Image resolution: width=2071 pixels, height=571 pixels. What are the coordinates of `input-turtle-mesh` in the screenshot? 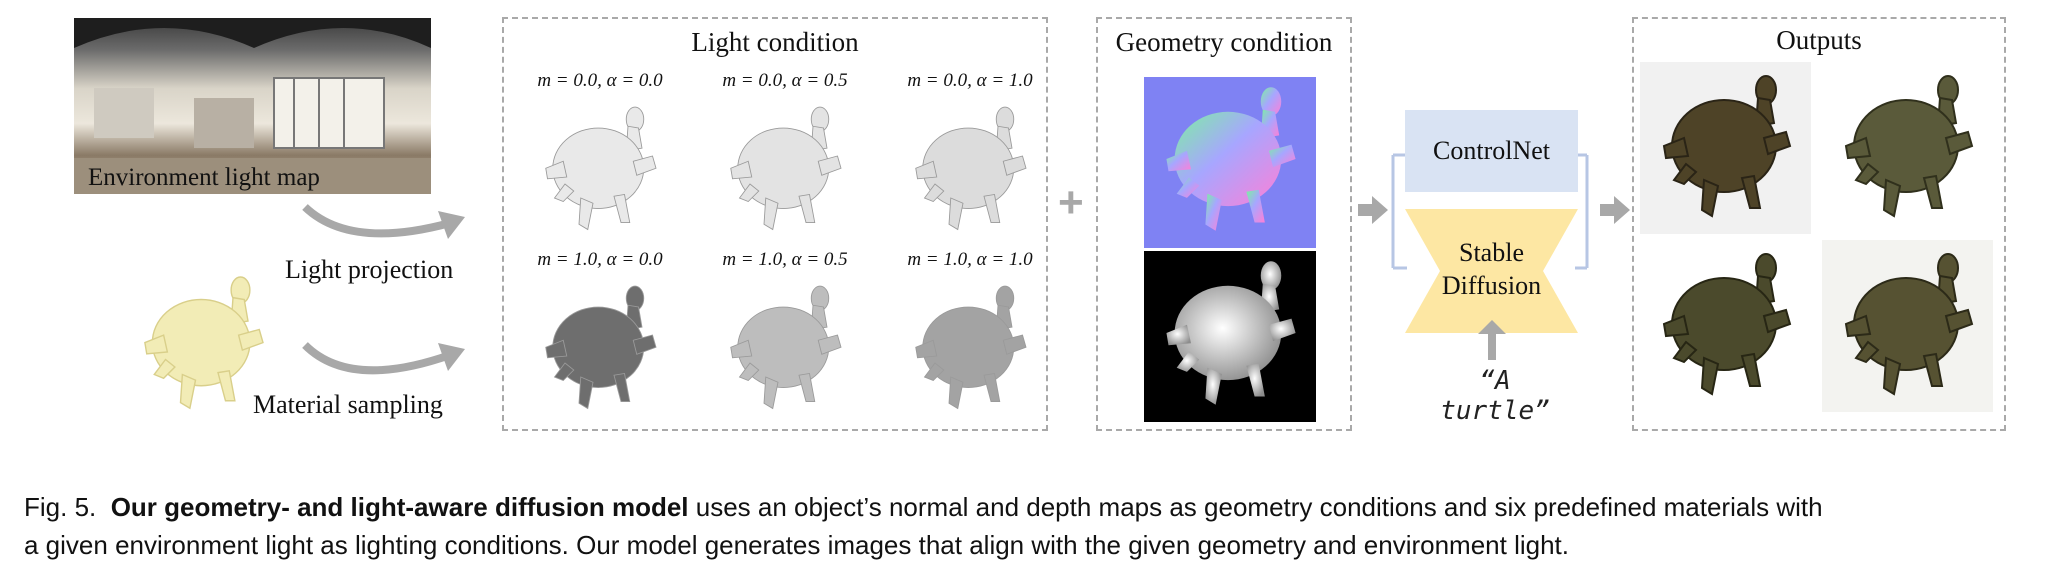 It's located at (203, 344).